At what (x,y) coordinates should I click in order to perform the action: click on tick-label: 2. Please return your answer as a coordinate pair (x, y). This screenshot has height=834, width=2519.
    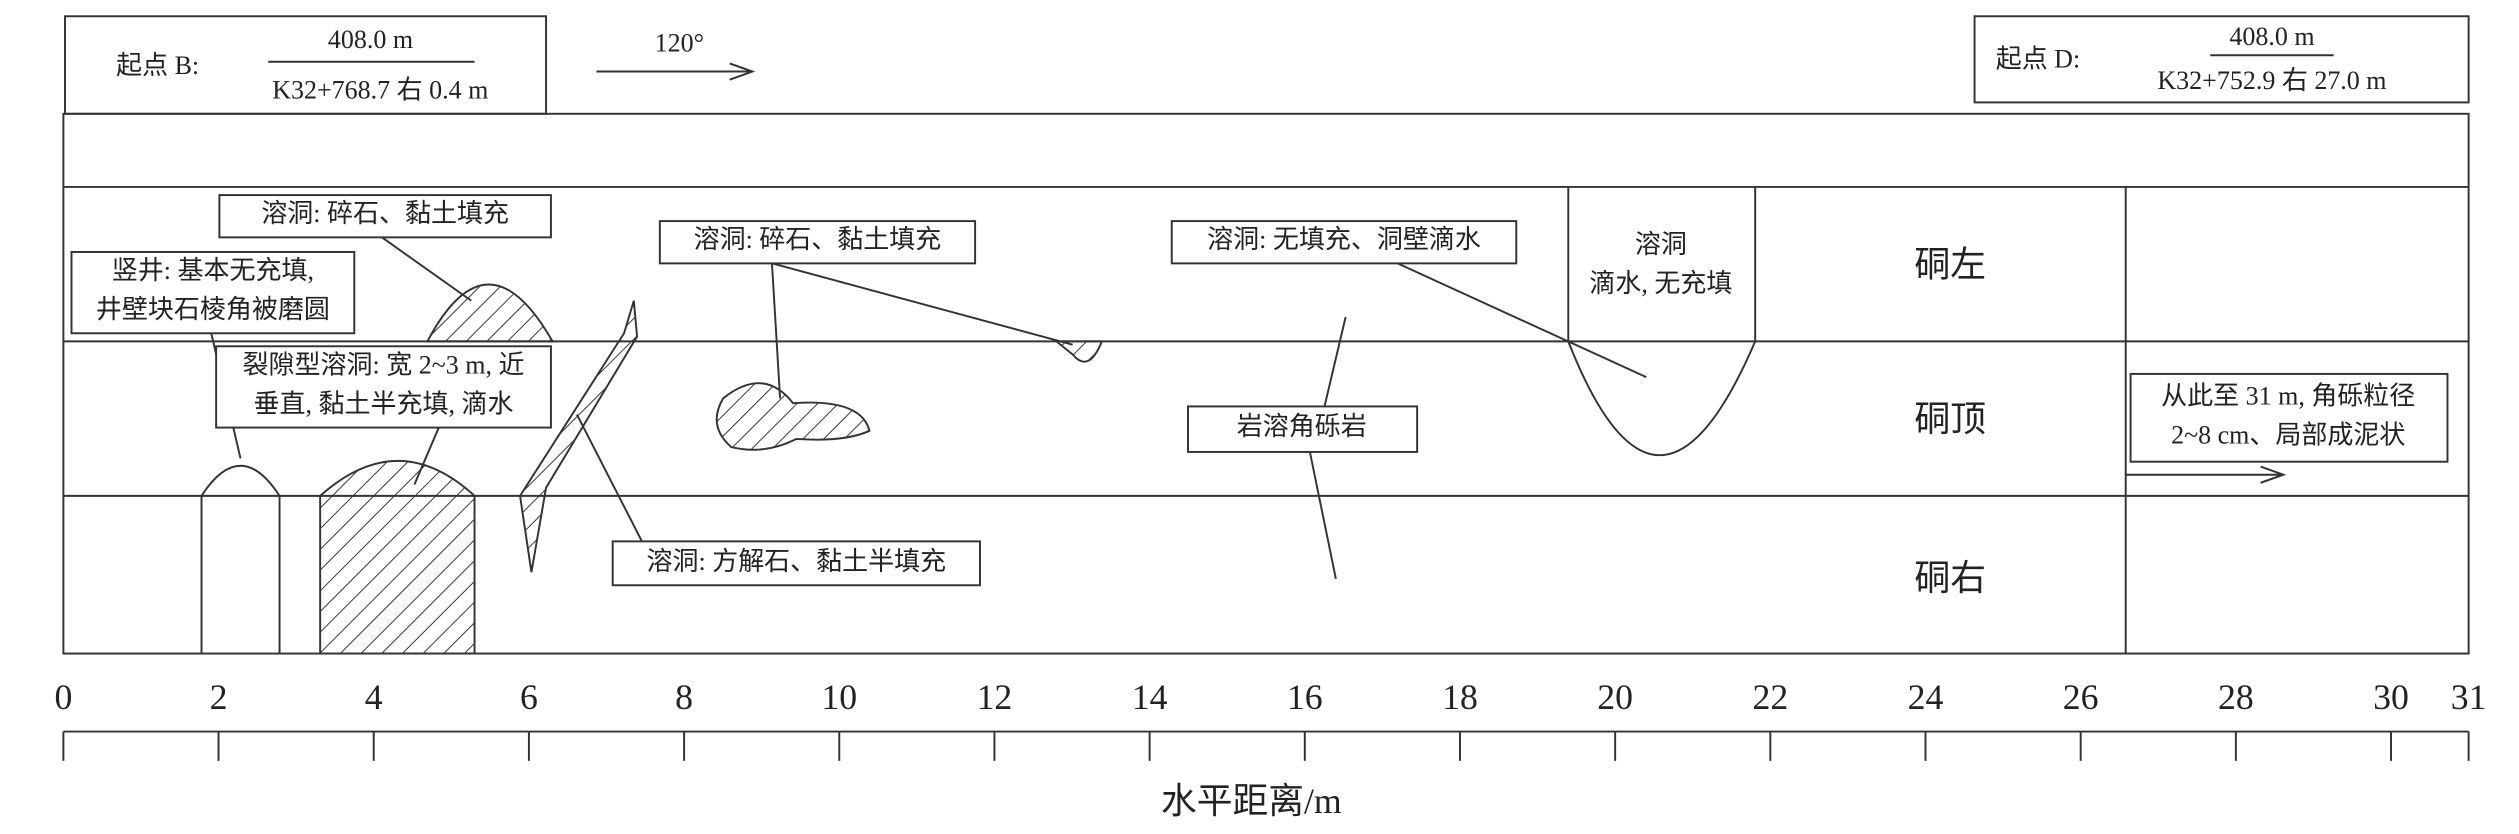
    Looking at the image, I should click on (219, 697).